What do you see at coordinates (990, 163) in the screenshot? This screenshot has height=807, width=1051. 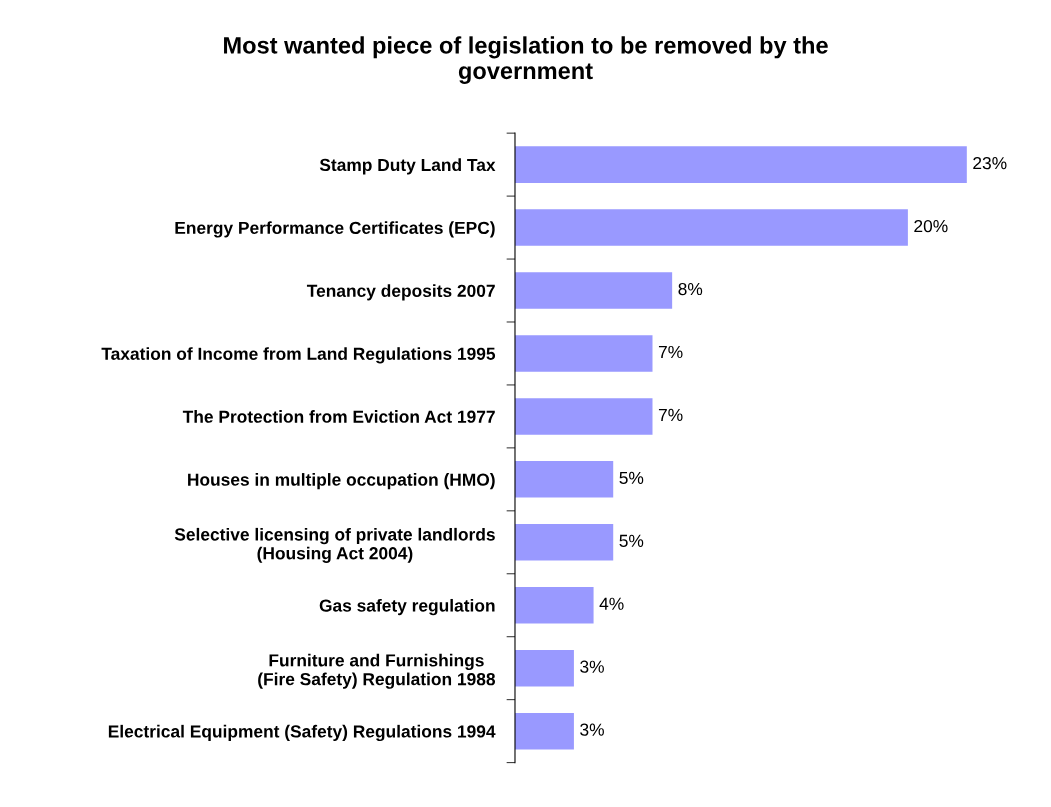 I see `data-label: 23%` at bounding box center [990, 163].